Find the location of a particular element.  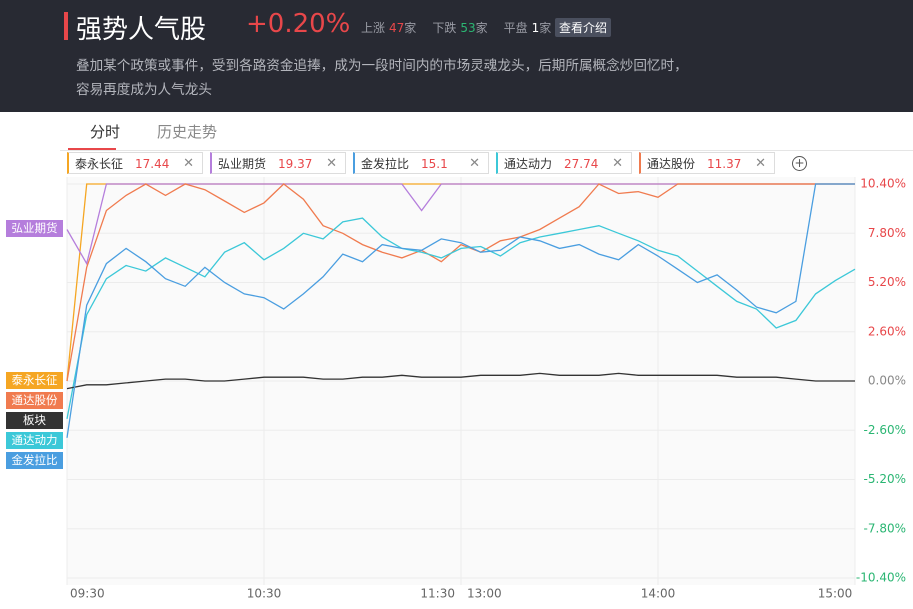

stat-count: 53 is located at coordinates (468, 28).